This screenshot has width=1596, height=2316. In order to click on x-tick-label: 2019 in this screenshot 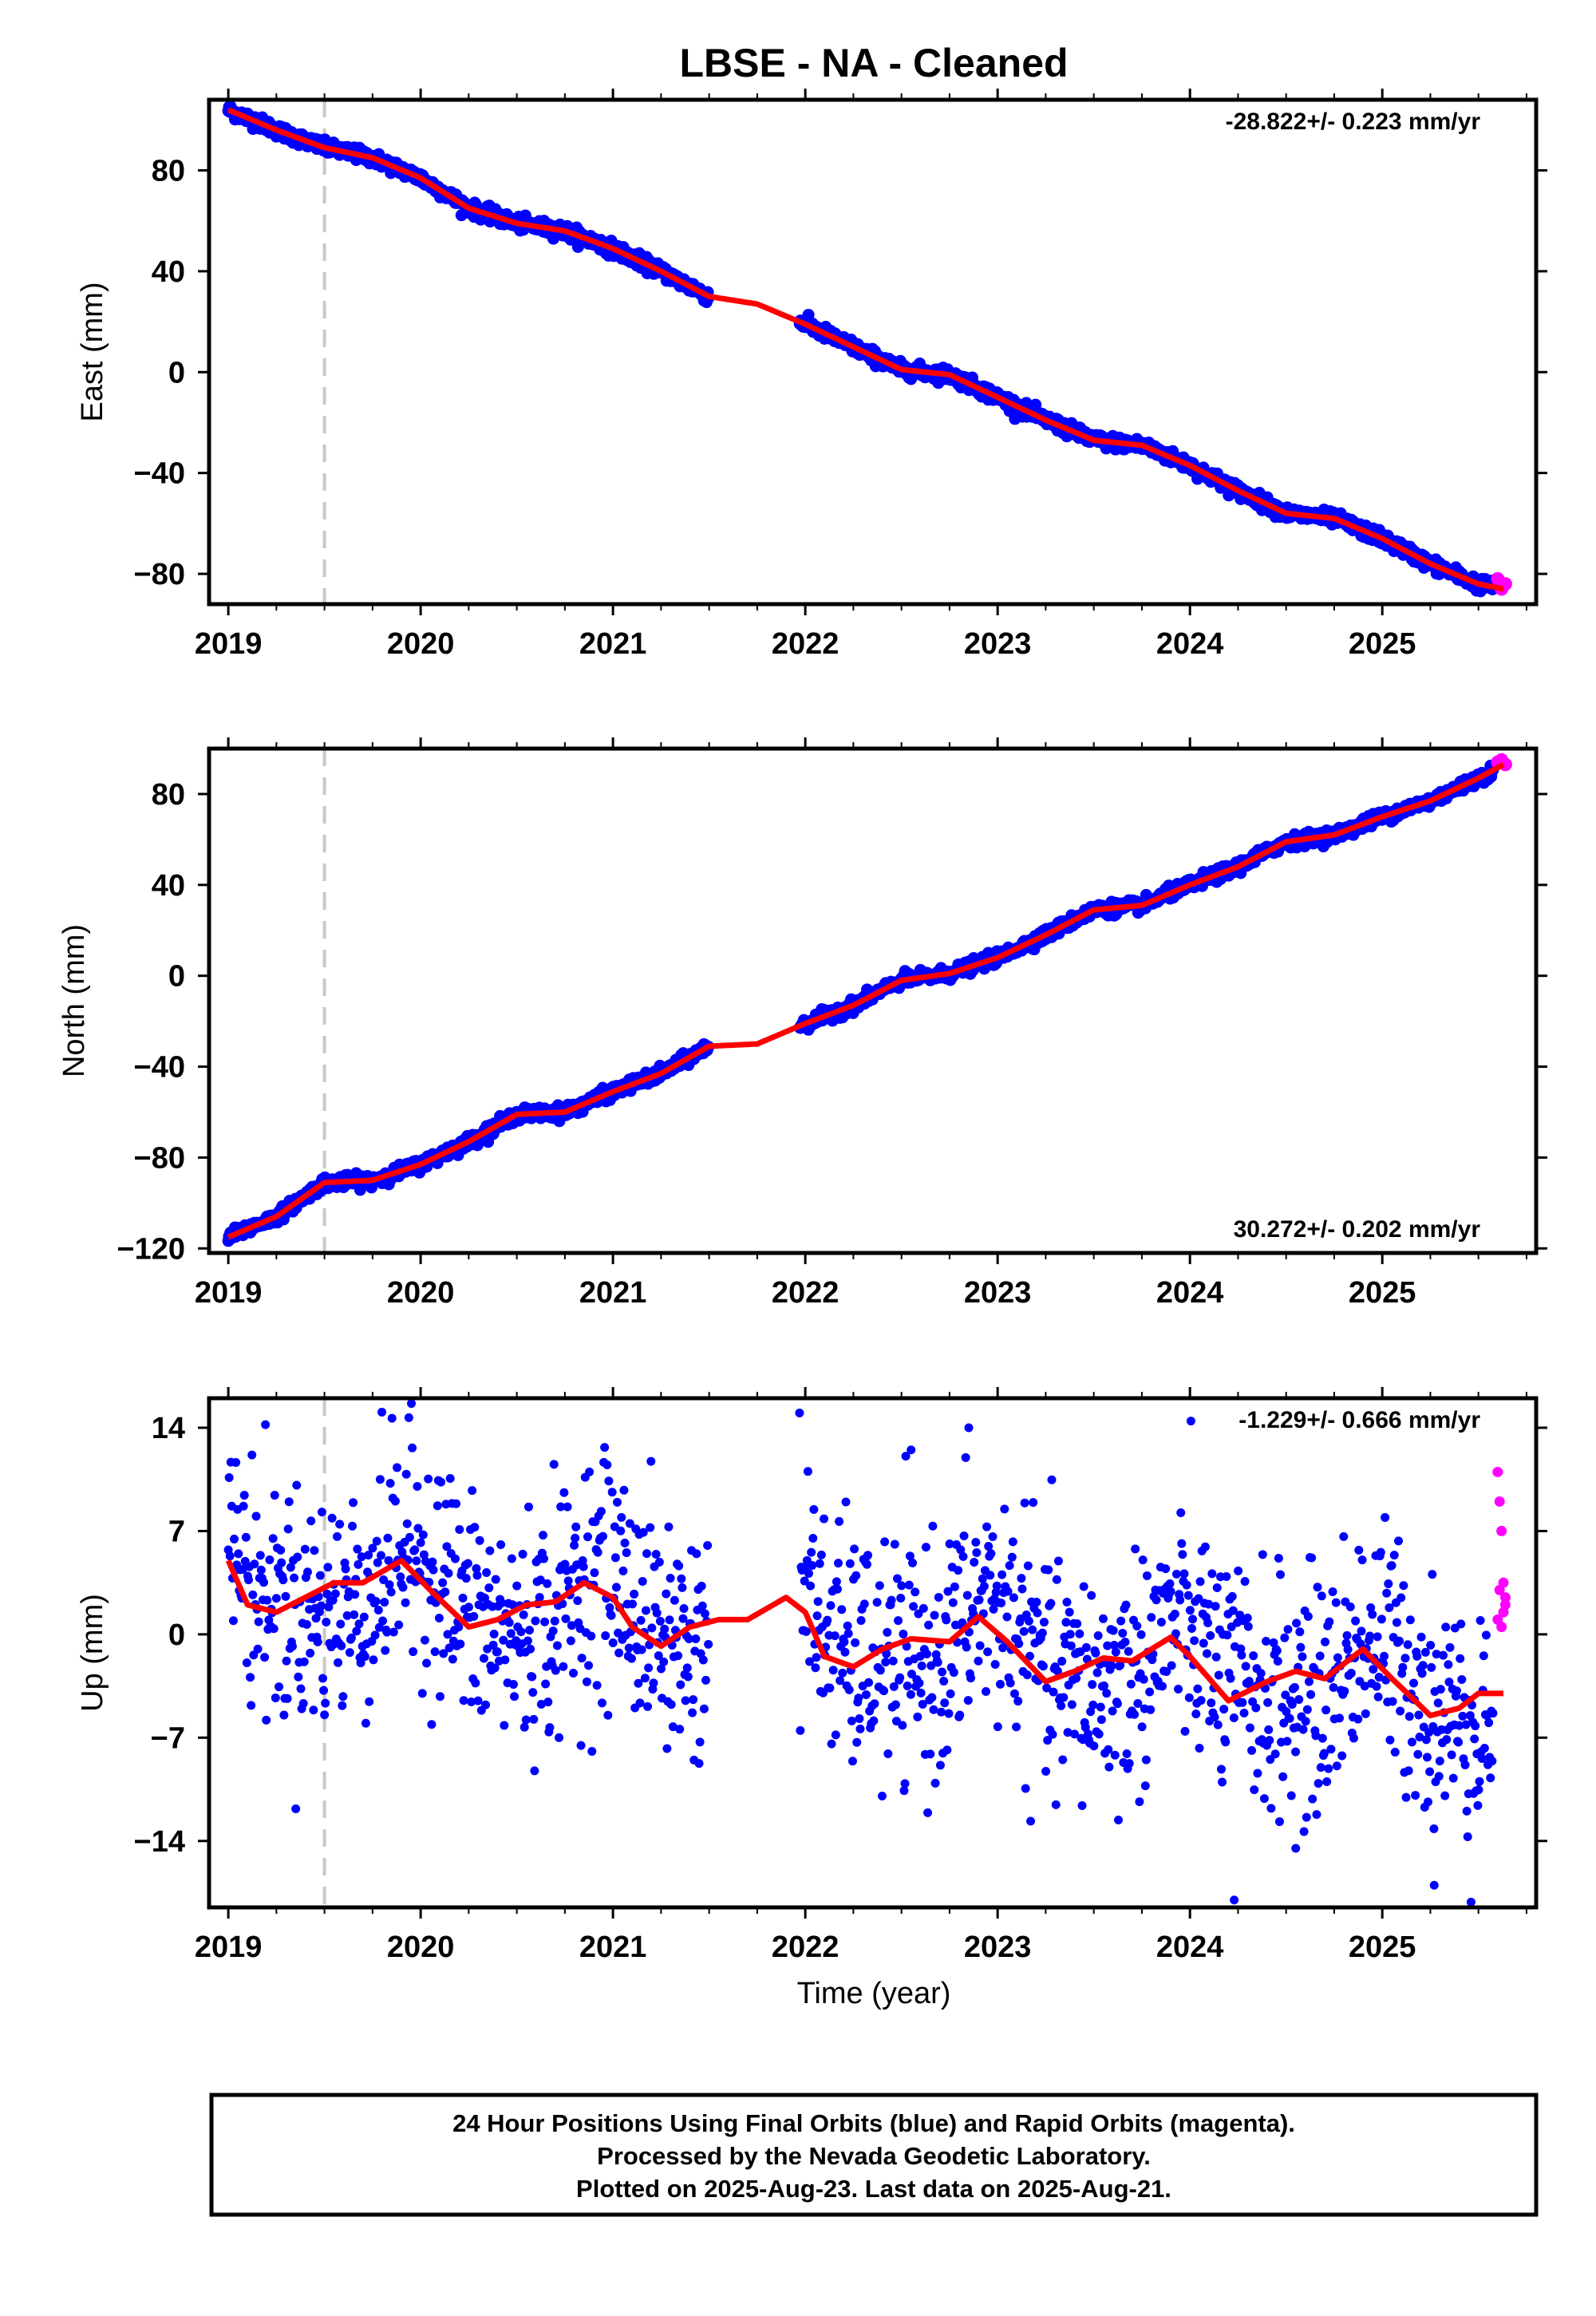, I will do `click(229, 644)`.